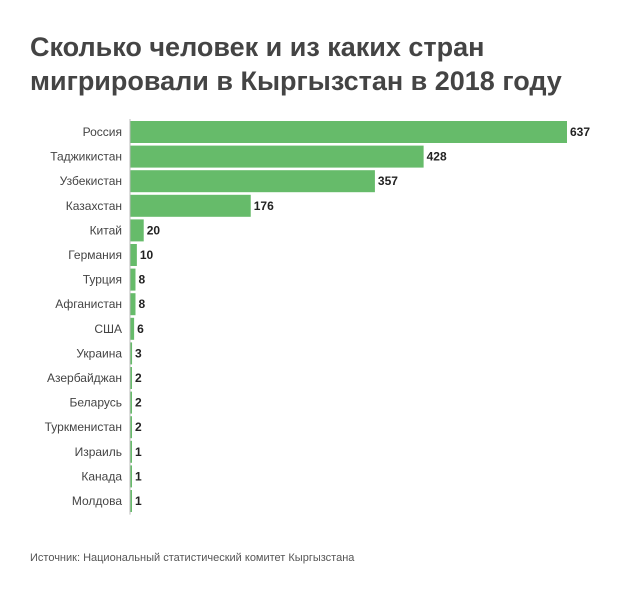 The width and height of the screenshot is (640, 600). I want to click on category-label: Израиль, so click(98, 452).